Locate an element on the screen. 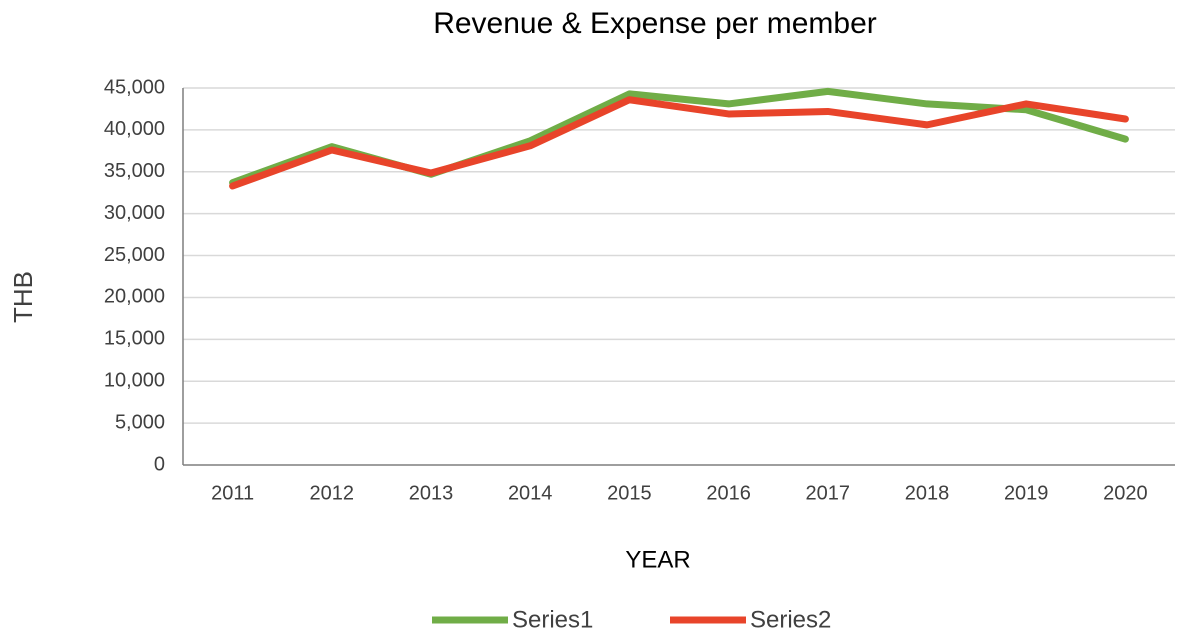 The height and width of the screenshot is (634, 1177). y-tick-label: 5,000 is located at coordinates (140, 422).